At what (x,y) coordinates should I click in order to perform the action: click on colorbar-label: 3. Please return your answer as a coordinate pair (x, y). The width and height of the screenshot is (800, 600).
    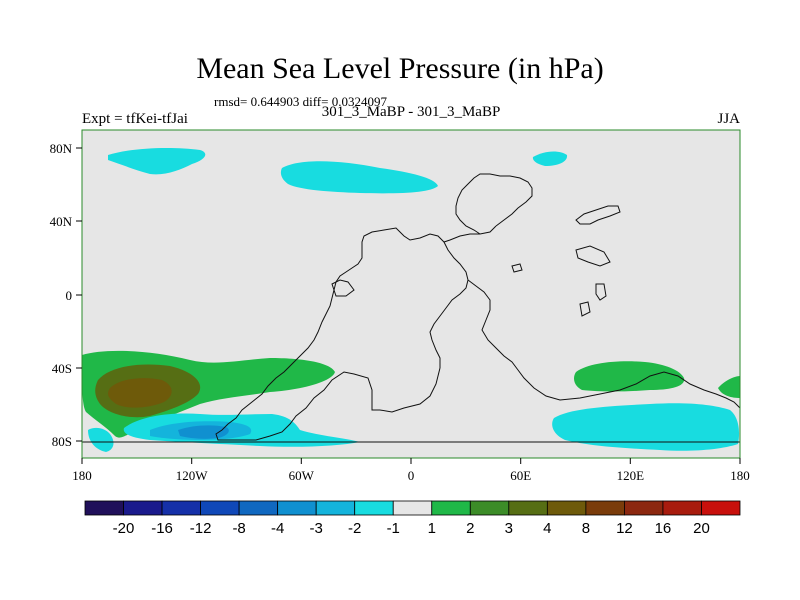
    Looking at the image, I should click on (509, 528).